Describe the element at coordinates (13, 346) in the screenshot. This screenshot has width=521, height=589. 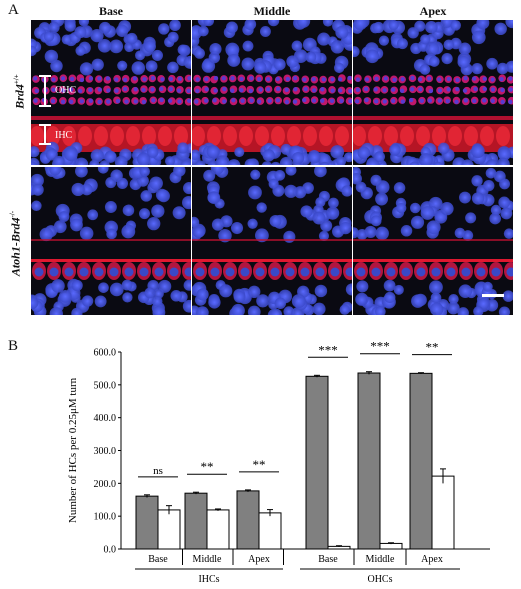
I see `panel-b-letter: B` at that location.